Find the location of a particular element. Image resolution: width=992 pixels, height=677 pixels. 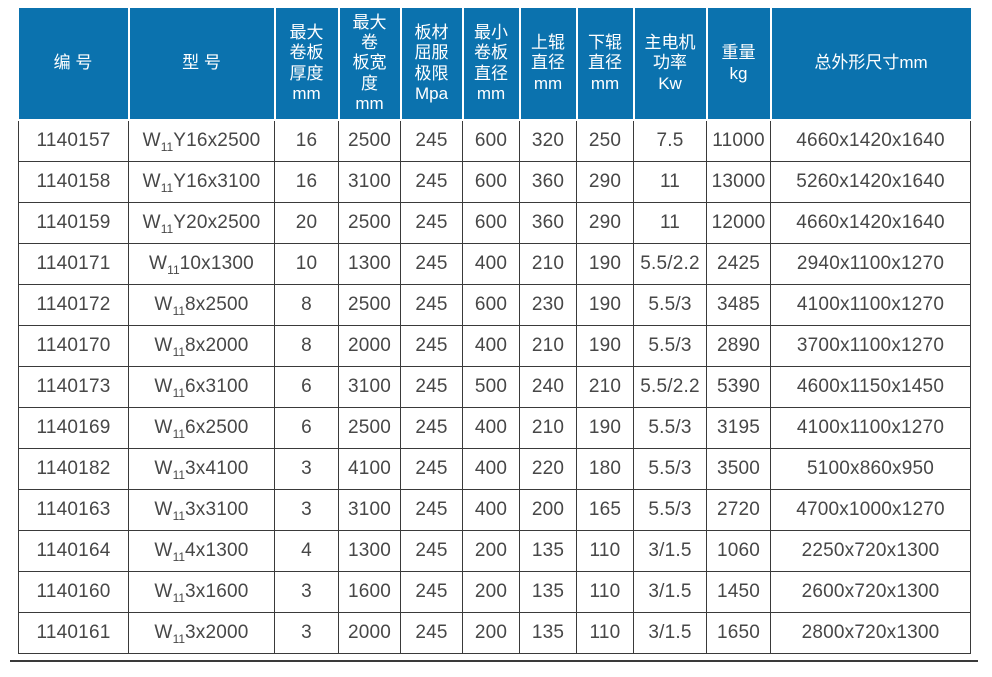

bottom-rule-divider is located at coordinates (494, 660).